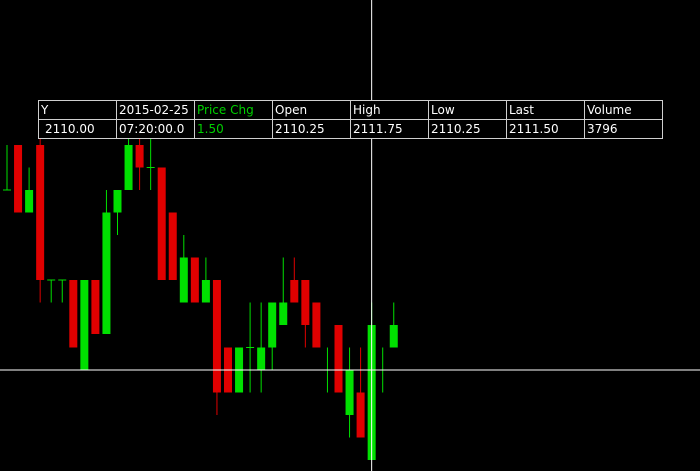 This screenshot has width=700, height=471. Describe the element at coordinates (77, 110) in the screenshot. I see `header-y: Y` at that location.